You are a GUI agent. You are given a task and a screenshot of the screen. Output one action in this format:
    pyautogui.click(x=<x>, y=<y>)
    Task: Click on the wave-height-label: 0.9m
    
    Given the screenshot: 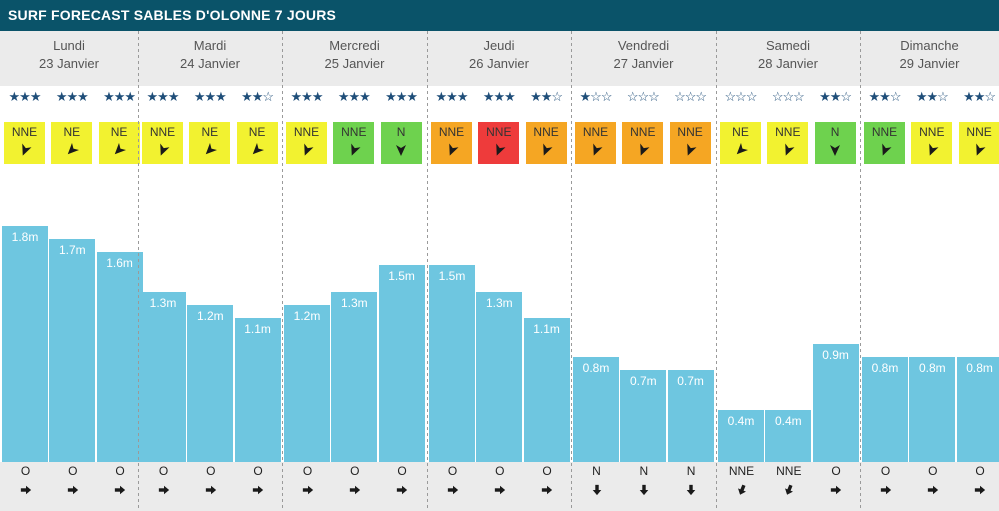 What is the action you would take?
    pyautogui.click(x=835, y=355)
    